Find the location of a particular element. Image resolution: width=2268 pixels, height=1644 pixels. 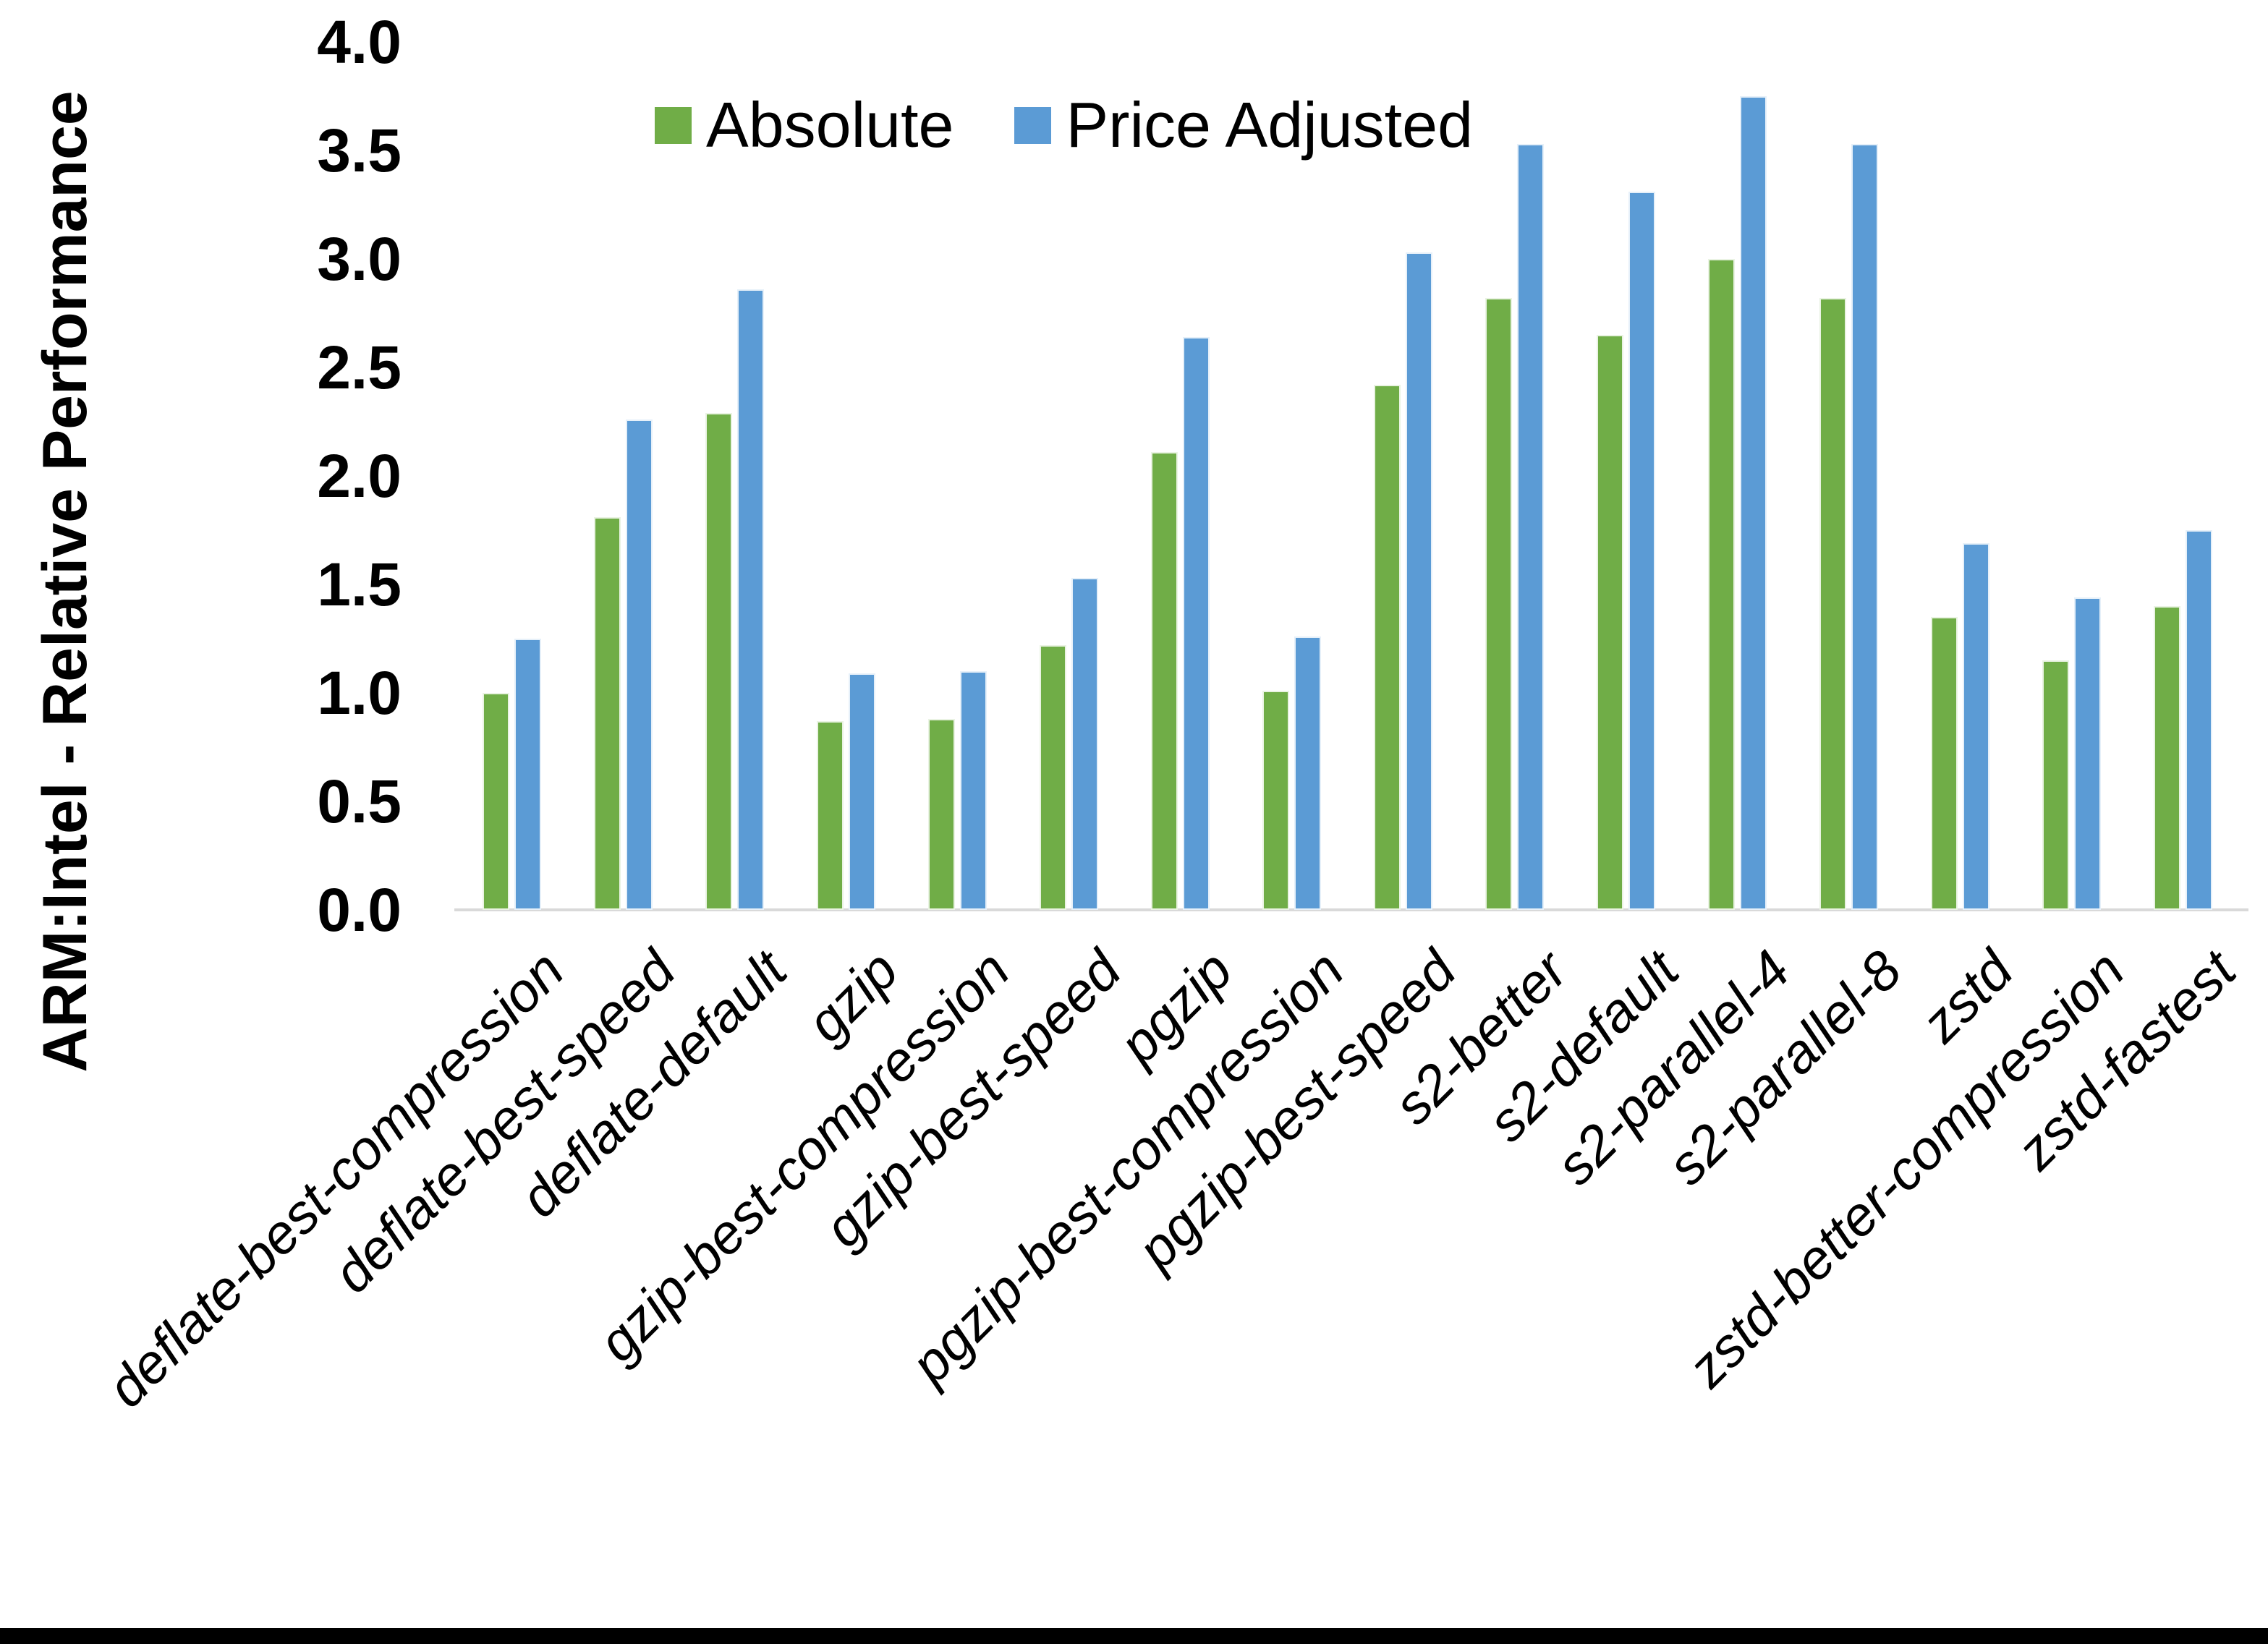

bar-s2-parallel-4-price-adjusted is located at coordinates (1753, 503).